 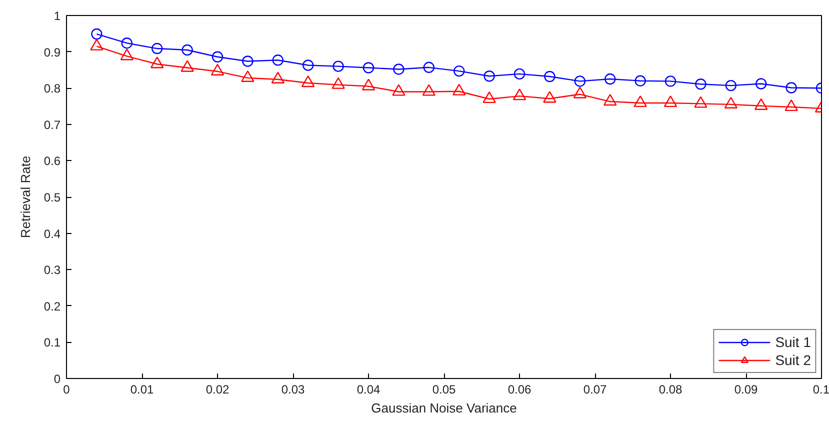 I want to click on y-tick-label: 0, so click(x=57, y=379).